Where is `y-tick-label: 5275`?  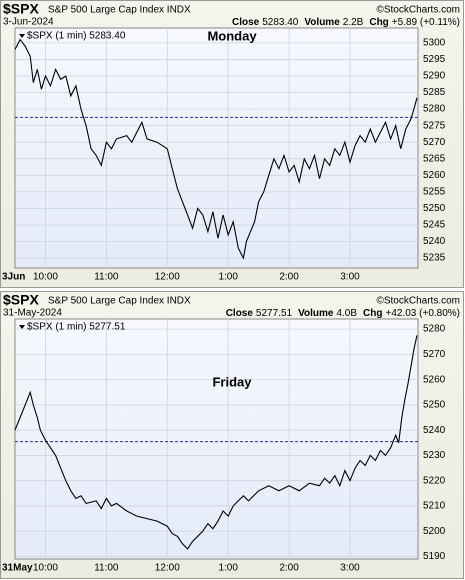
y-tick-label: 5275 is located at coordinates (434, 125).